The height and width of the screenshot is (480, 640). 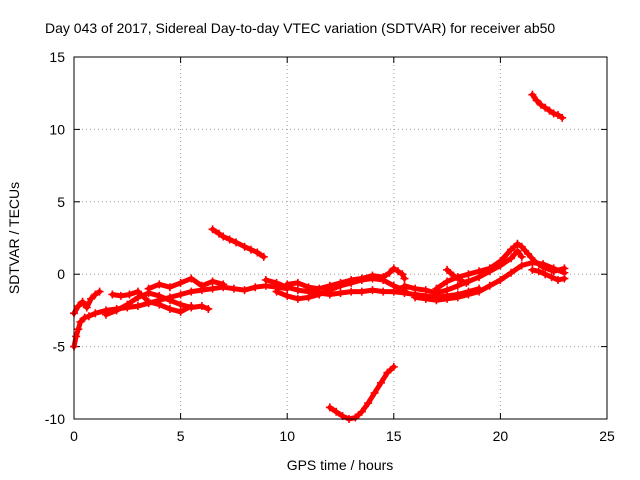 I want to click on y-tick-label: -5, so click(x=59, y=347).